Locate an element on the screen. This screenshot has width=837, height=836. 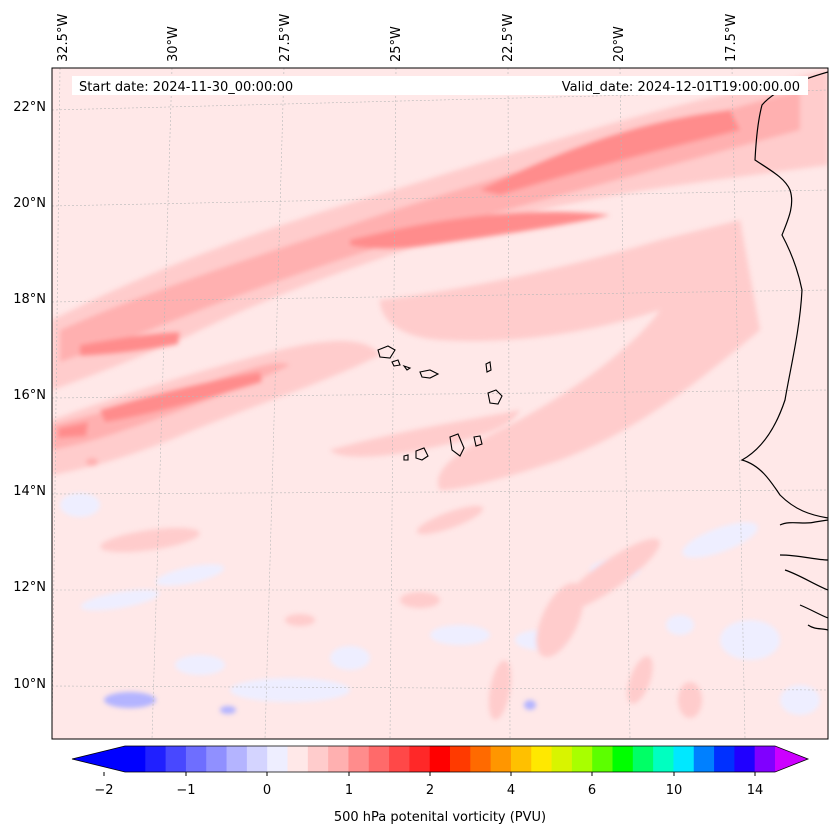
colorbar-ticks: −2 −1 0 1 2 4 6 10 14 is located at coordinates (428, 790).